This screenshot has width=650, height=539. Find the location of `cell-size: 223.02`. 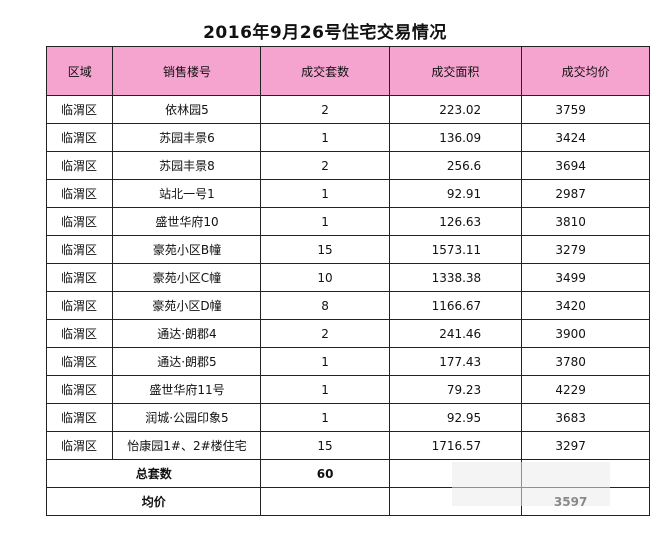

cell-size: 223.02 is located at coordinates (455, 109).